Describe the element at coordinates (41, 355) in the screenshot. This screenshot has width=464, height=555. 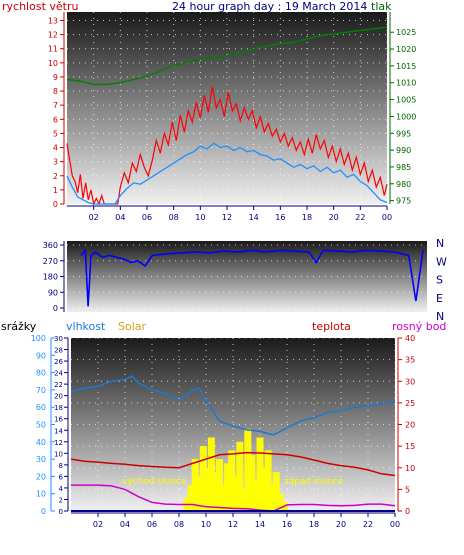
I see `rain-tick-label: 90` at that location.